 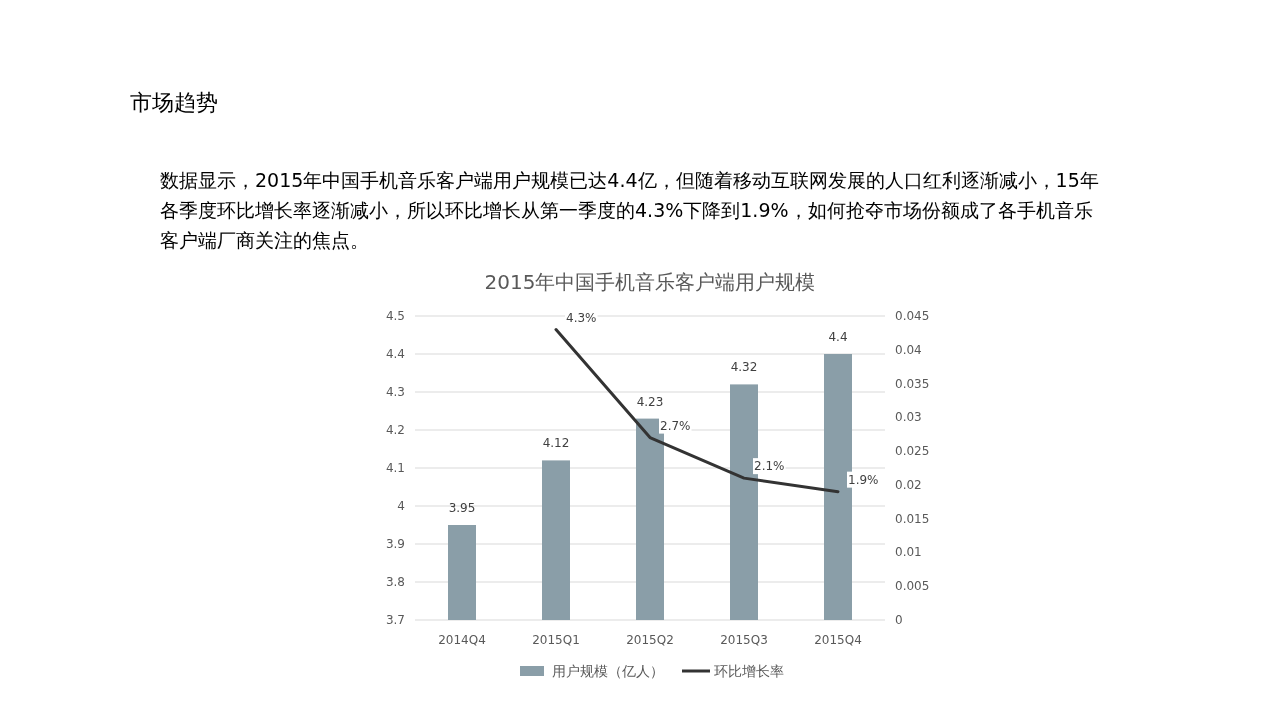 What do you see at coordinates (650, 640) in the screenshot?
I see `x-tick-label: 2015Q2` at bounding box center [650, 640].